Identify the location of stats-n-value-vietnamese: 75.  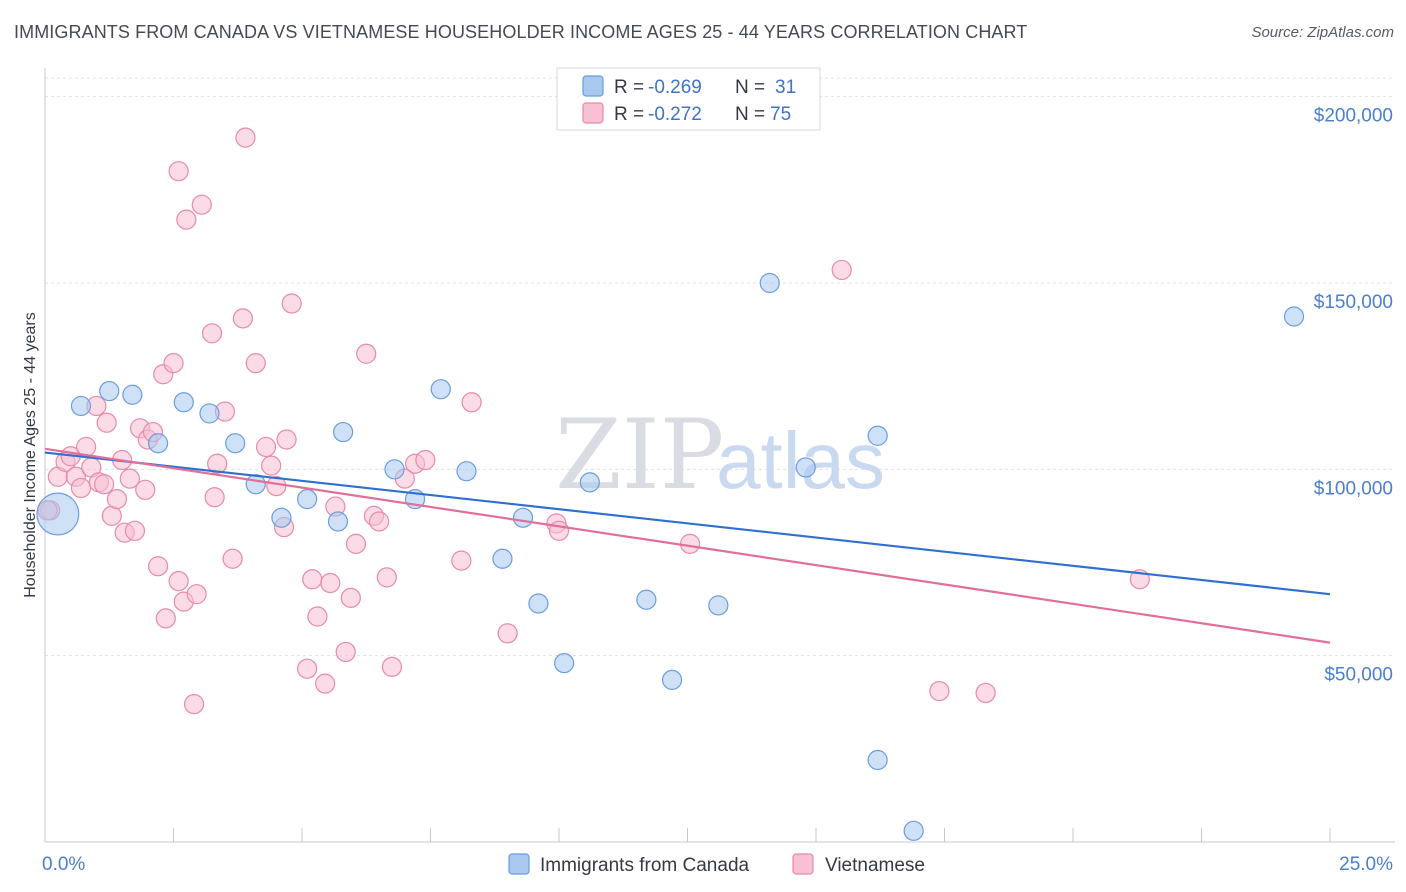
(780, 114).